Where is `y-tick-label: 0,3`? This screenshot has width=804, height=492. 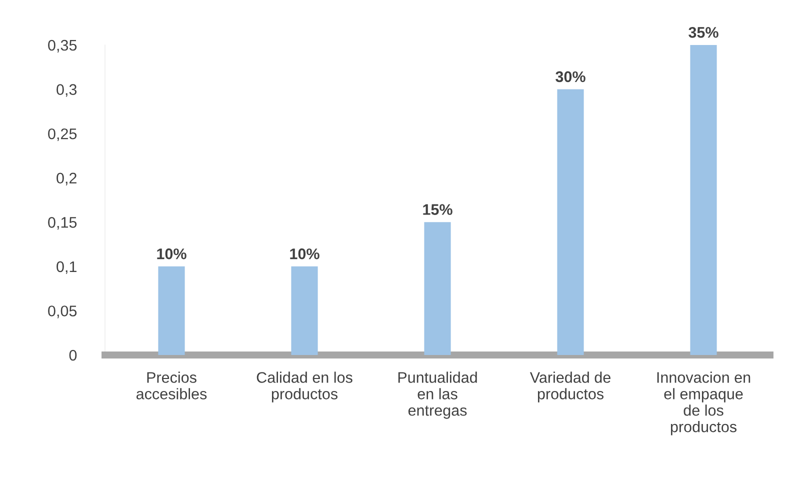
y-tick-label: 0,3 is located at coordinates (66, 90).